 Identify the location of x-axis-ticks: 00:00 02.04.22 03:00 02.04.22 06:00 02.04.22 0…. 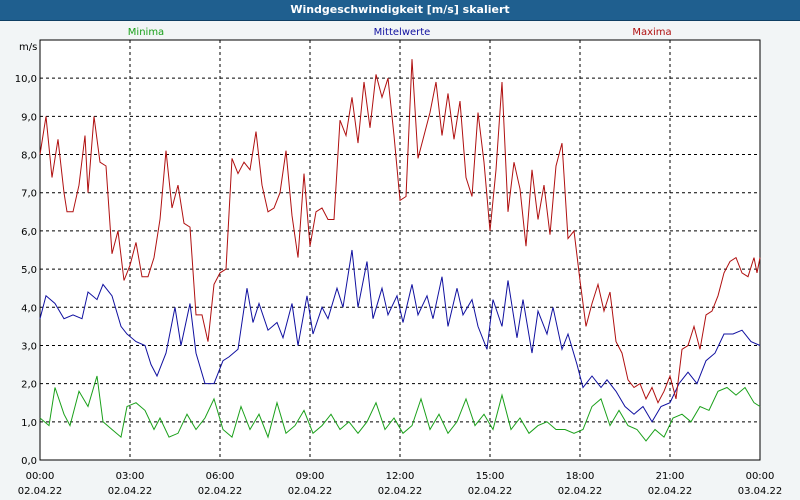
(400, 484).